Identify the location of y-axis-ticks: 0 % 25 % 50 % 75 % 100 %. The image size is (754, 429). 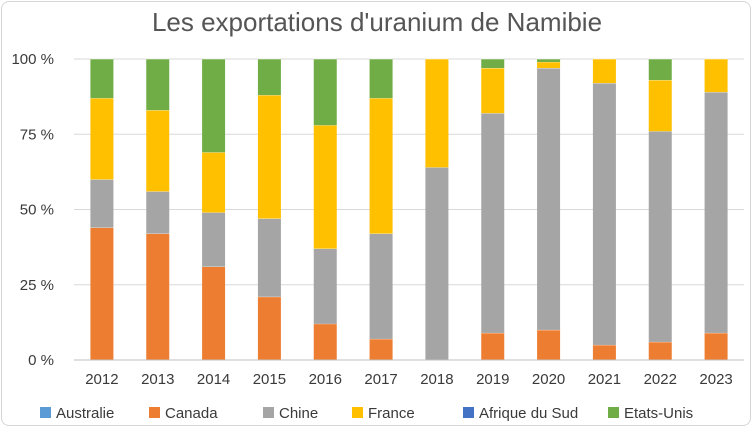
(32, 210).